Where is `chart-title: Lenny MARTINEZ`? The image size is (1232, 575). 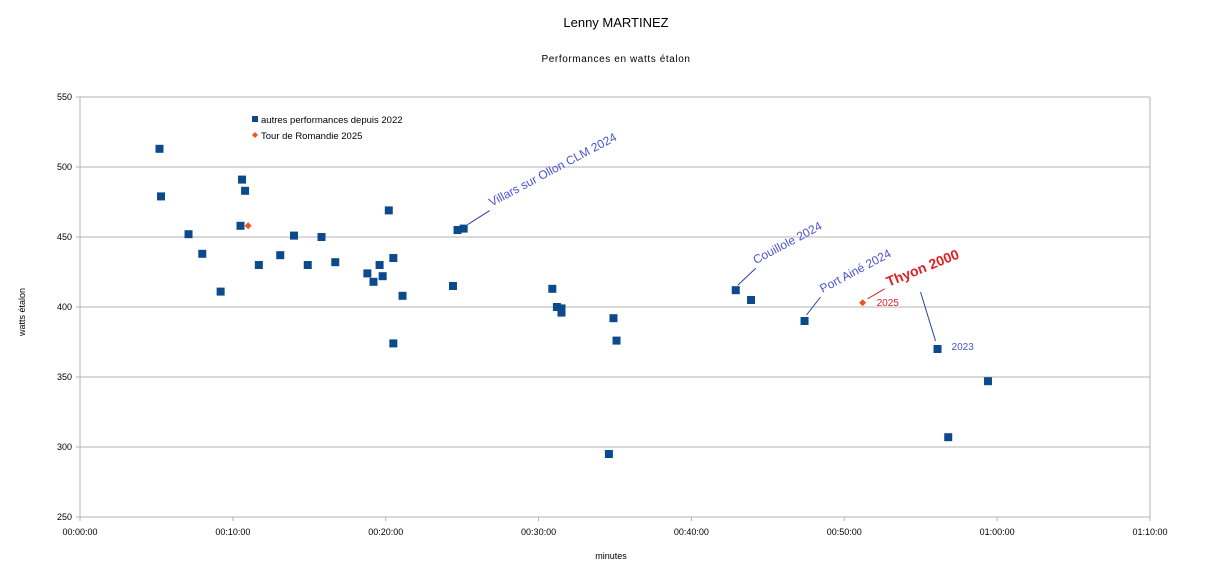
chart-title: Lenny MARTINEZ is located at coordinates (615, 22).